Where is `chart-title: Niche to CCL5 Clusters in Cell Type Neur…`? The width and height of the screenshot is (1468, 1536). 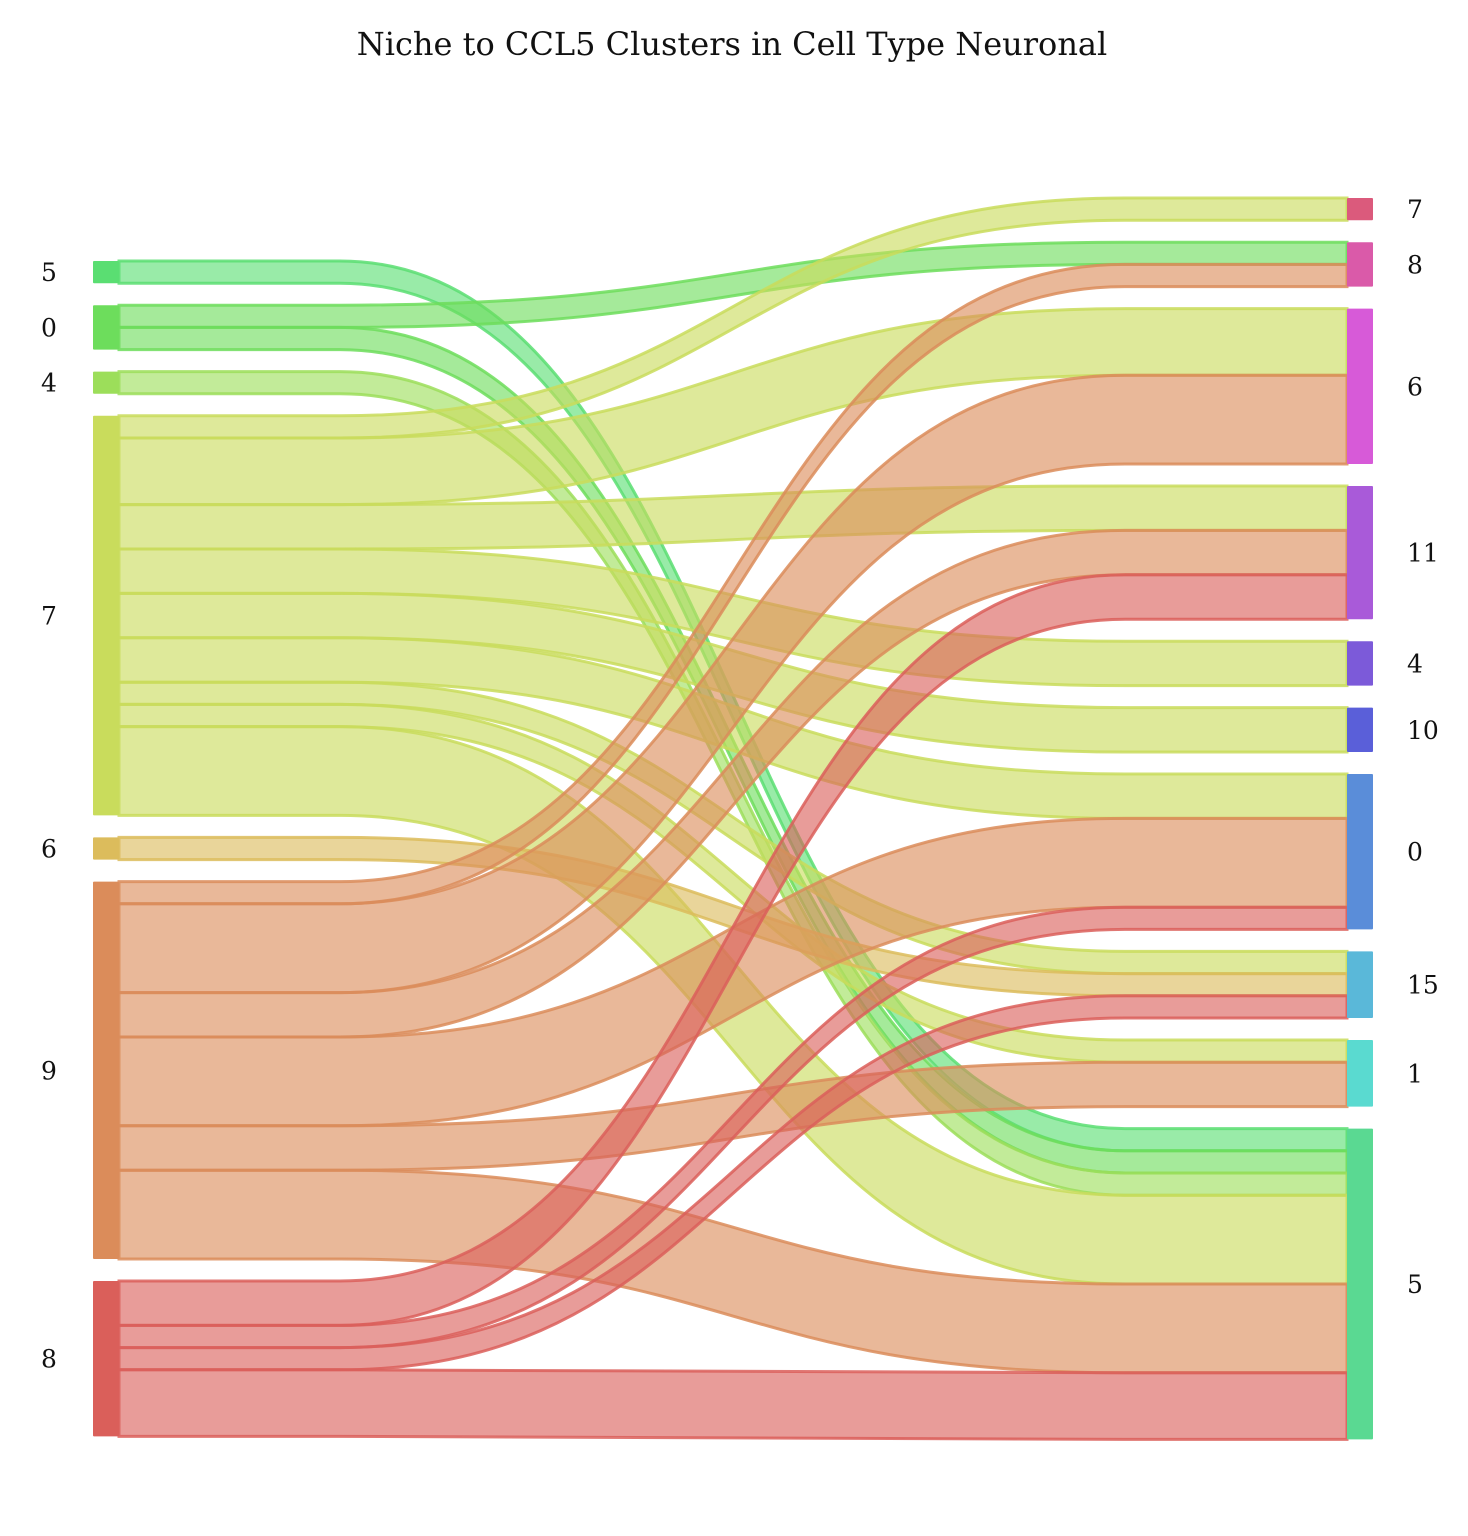 chart-title: Niche to CCL5 Clusters in Cell Type Neur… is located at coordinates (732, 44).